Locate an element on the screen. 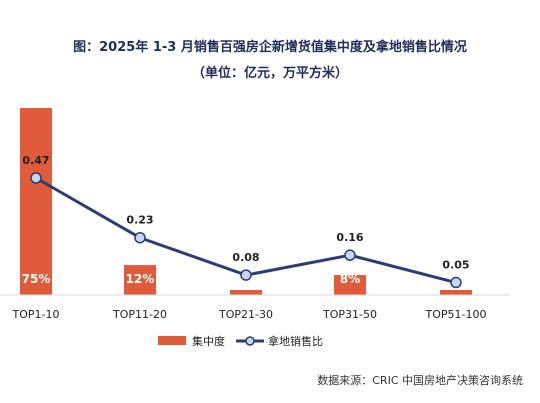  line-label-TOP1-10: 0.47 is located at coordinates (35, 160).